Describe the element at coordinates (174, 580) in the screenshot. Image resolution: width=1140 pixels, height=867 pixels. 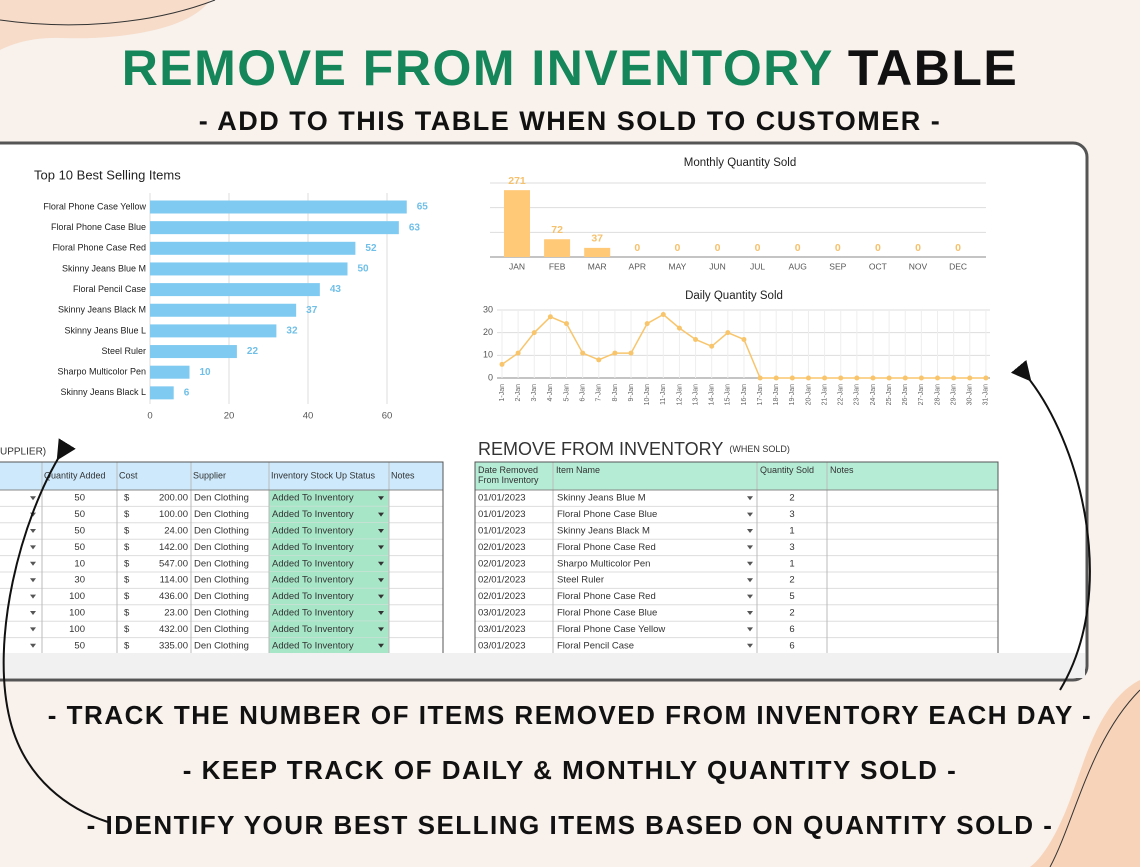
I see `cell: 114.00` at that location.